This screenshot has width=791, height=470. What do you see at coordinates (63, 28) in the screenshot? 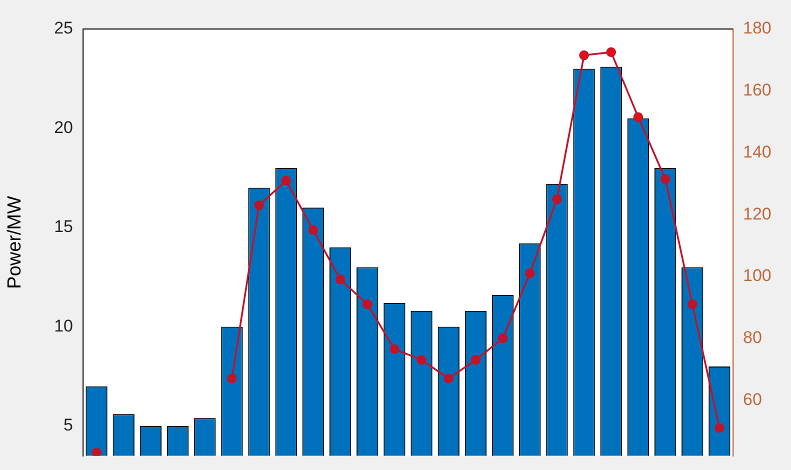
I see `y-tick-label: 25` at bounding box center [63, 28].